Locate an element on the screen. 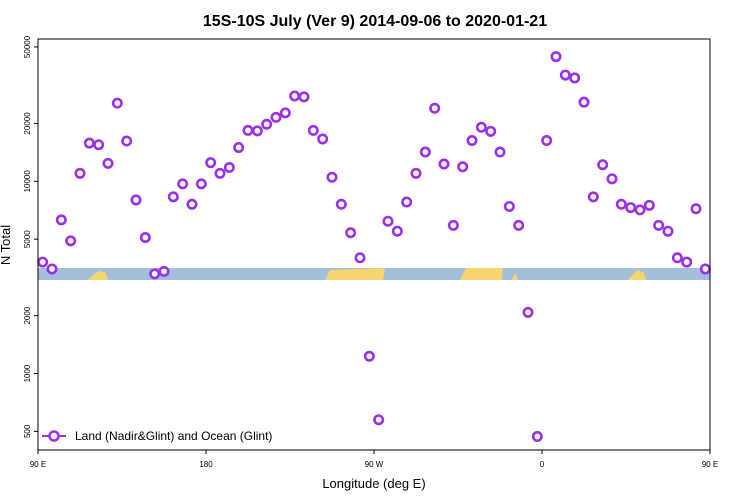  x-tick-label: 180 is located at coordinates (206, 464).